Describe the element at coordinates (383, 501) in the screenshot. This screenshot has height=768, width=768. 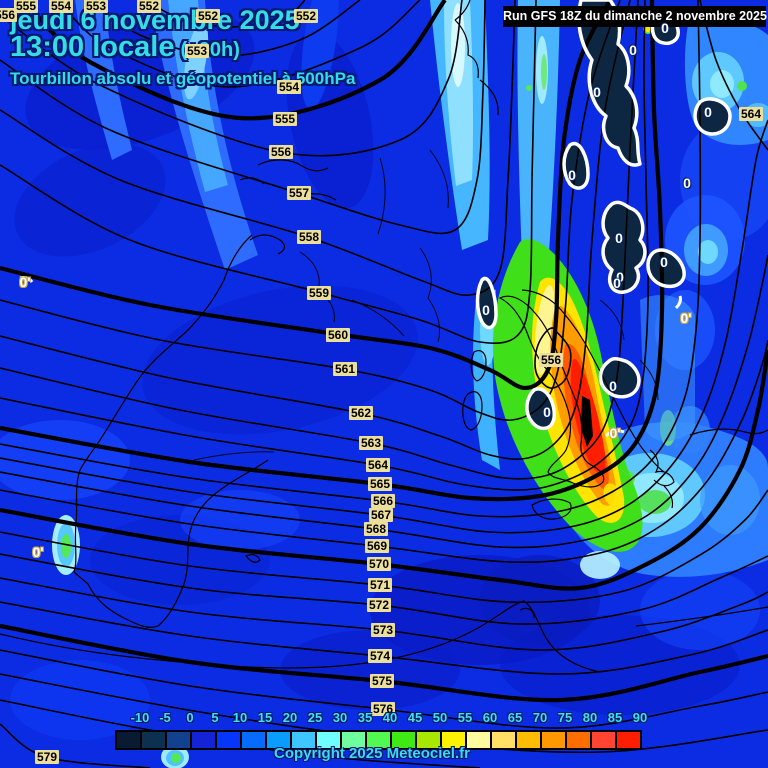
I see `geopotential-label: 566` at that location.